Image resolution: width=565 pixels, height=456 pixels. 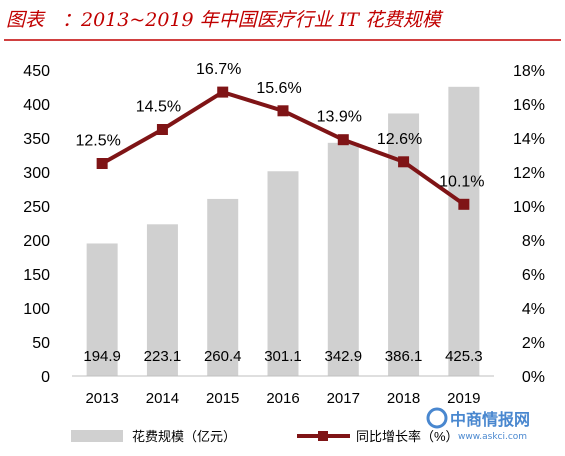 What do you see at coordinates (407, 436) in the screenshot?
I see `legend-line-label: 同比增长率（%）` at bounding box center [407, 436].